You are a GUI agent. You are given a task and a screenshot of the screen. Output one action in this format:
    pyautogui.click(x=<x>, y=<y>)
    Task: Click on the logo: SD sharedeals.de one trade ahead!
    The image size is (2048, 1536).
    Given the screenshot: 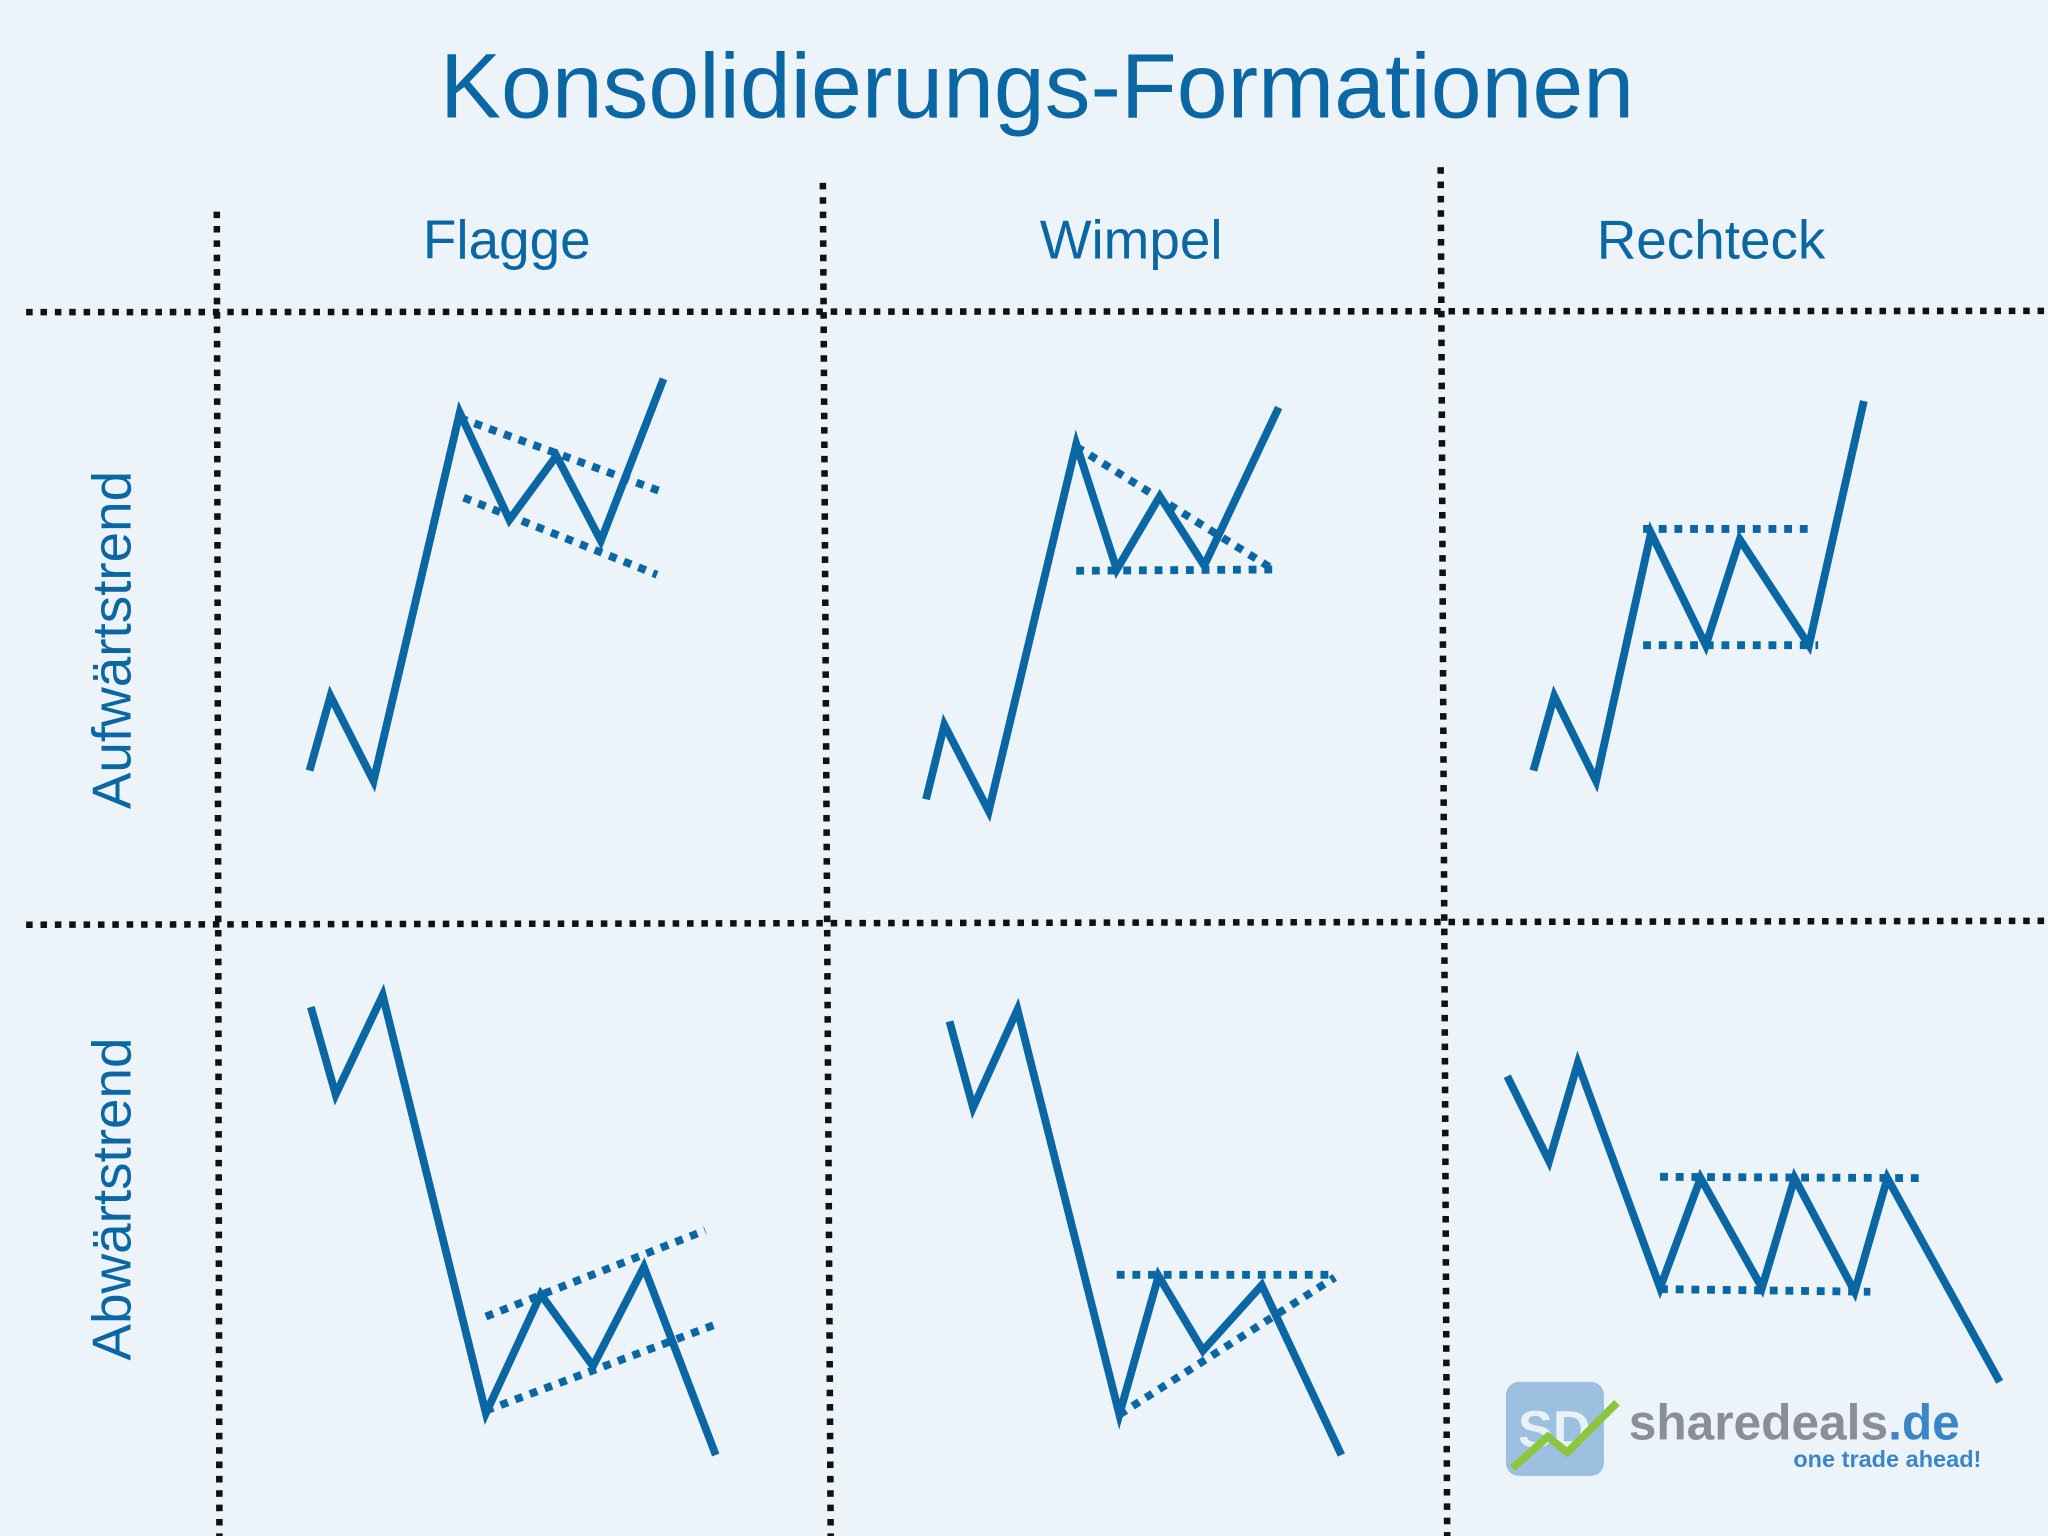 What is the action you would take?
    pyautogui.click(x=1743, y=1428)
    